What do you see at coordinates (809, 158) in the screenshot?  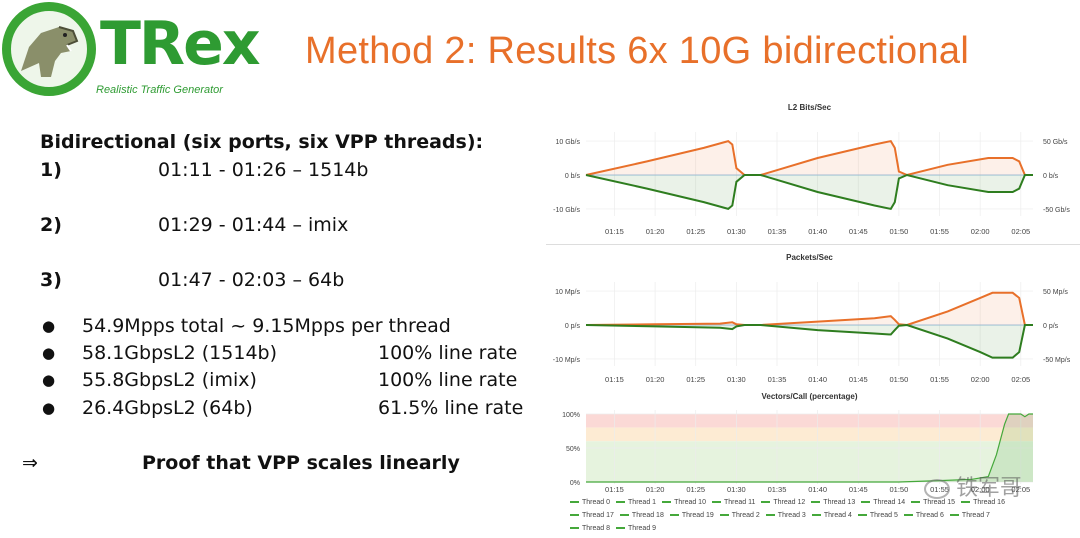 I see `series-line-tx` at bounding box center [809, 158].